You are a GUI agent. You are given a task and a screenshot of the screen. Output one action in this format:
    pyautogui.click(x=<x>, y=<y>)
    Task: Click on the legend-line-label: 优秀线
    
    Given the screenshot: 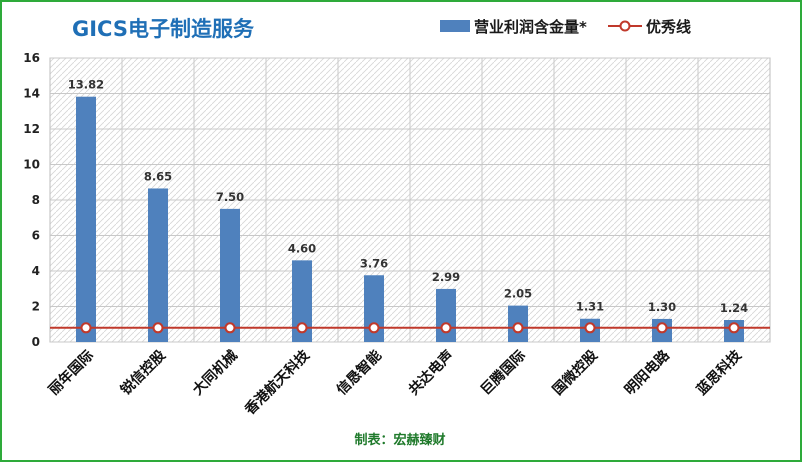 What is the action you would take?
    pyautogui.click(x=668, y=27)
    